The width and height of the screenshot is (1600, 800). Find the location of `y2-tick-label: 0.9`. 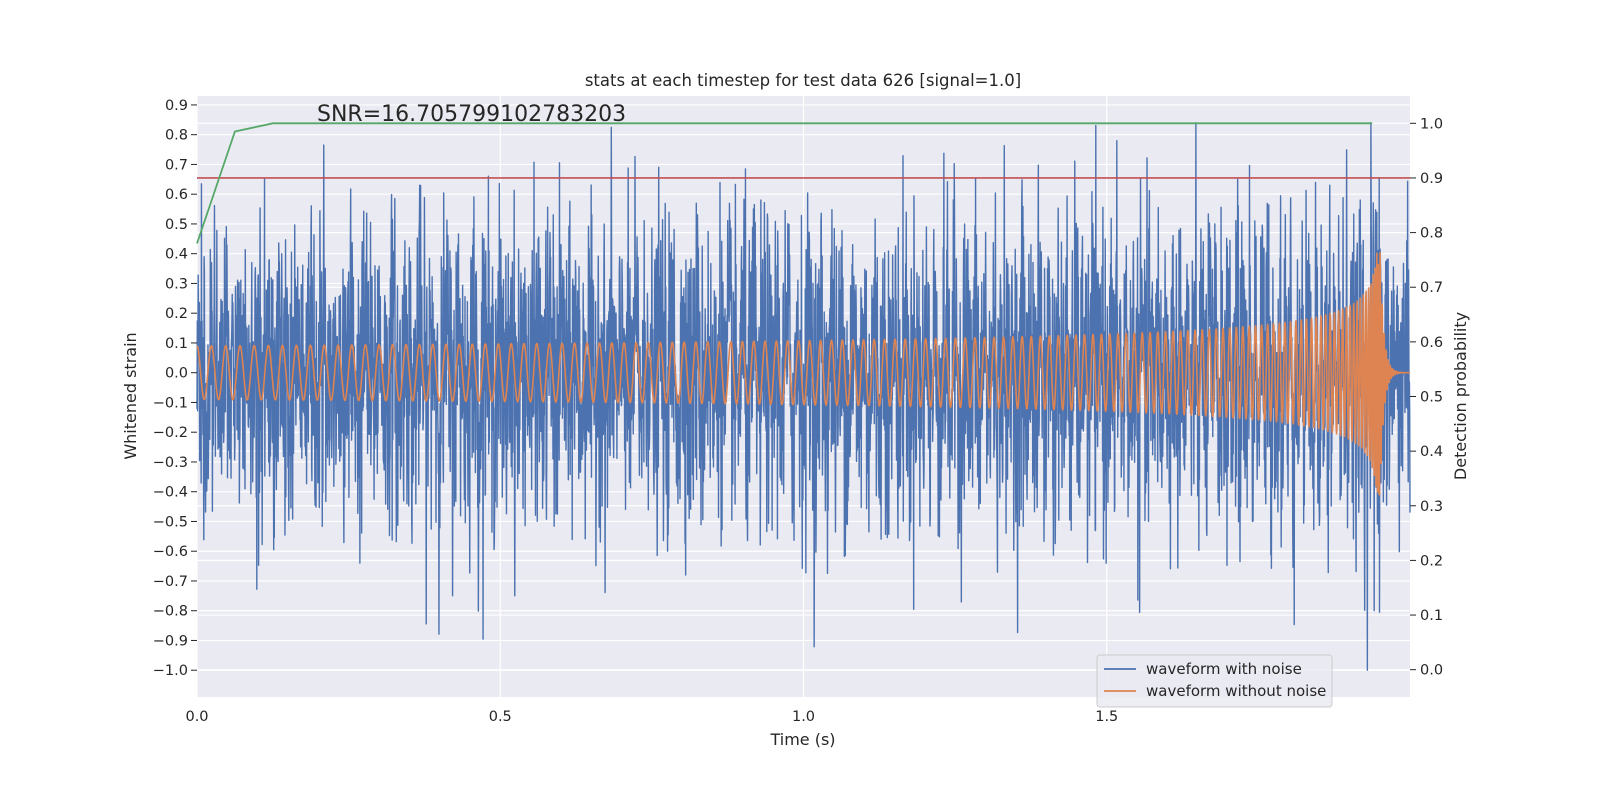

y2-tick-label: 0.9 is located at coordinates (1431, 179).